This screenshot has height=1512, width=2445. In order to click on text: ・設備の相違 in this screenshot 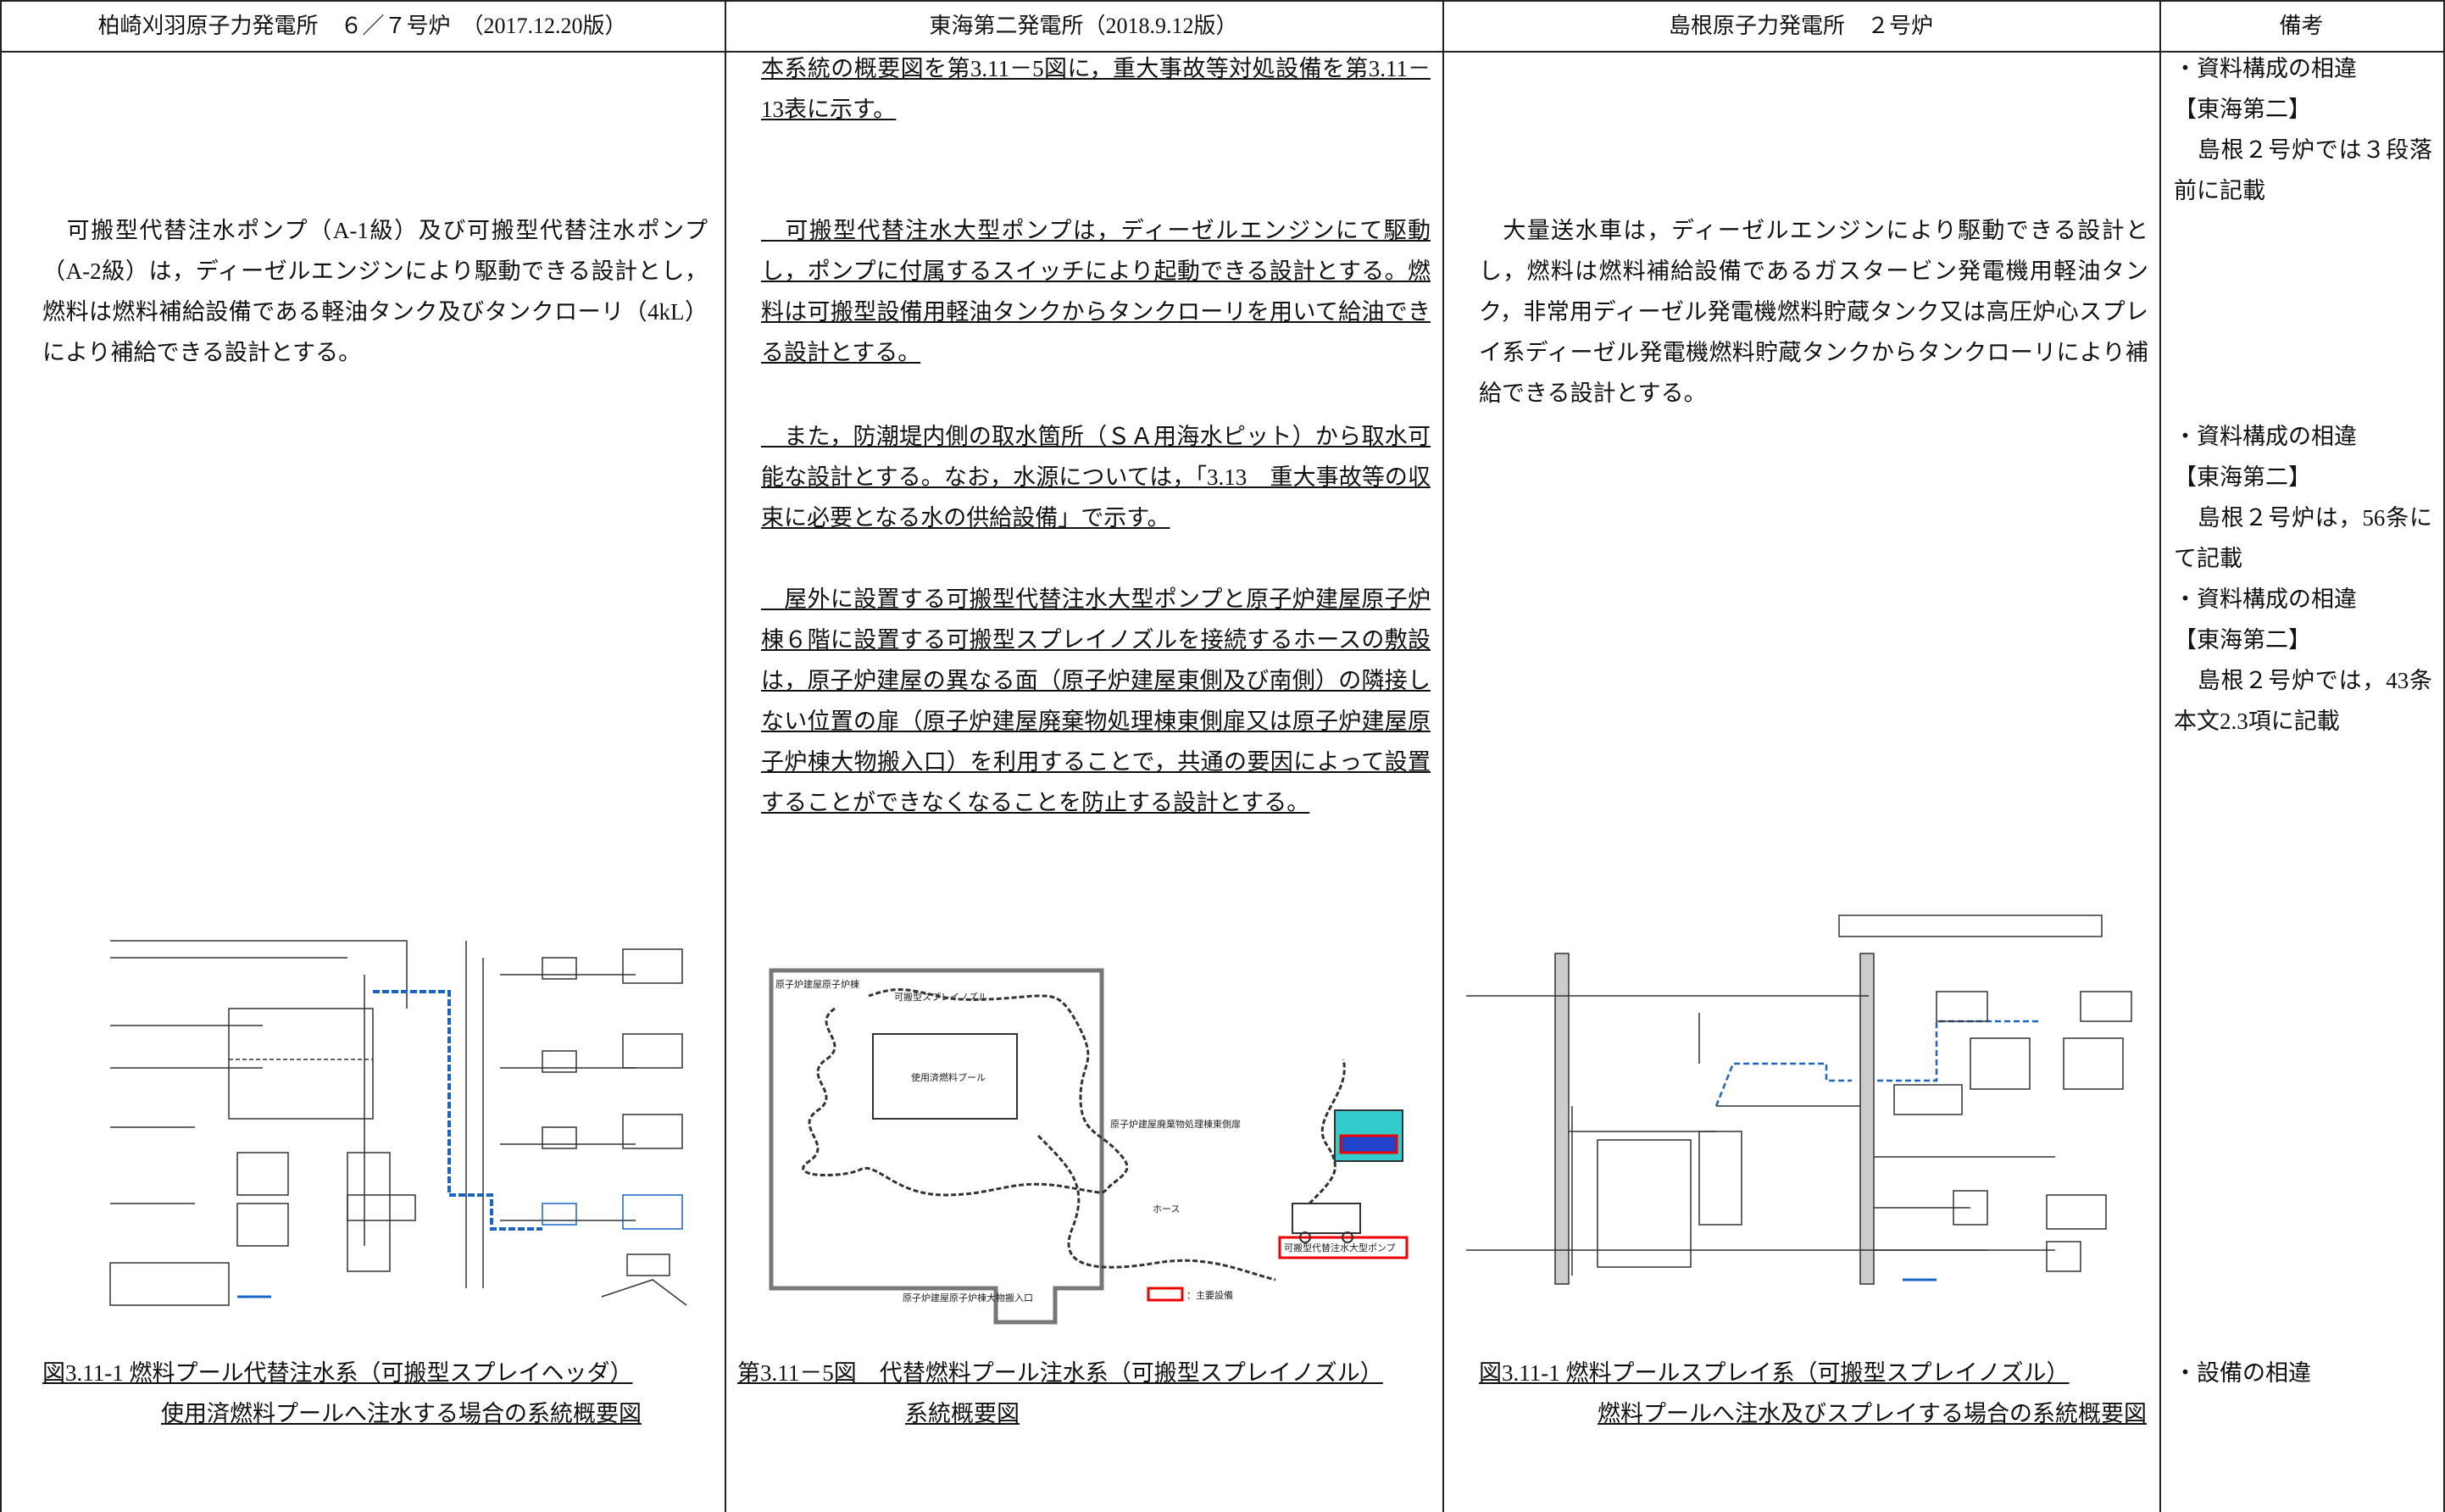, I will do `click(2242, 1373)`.